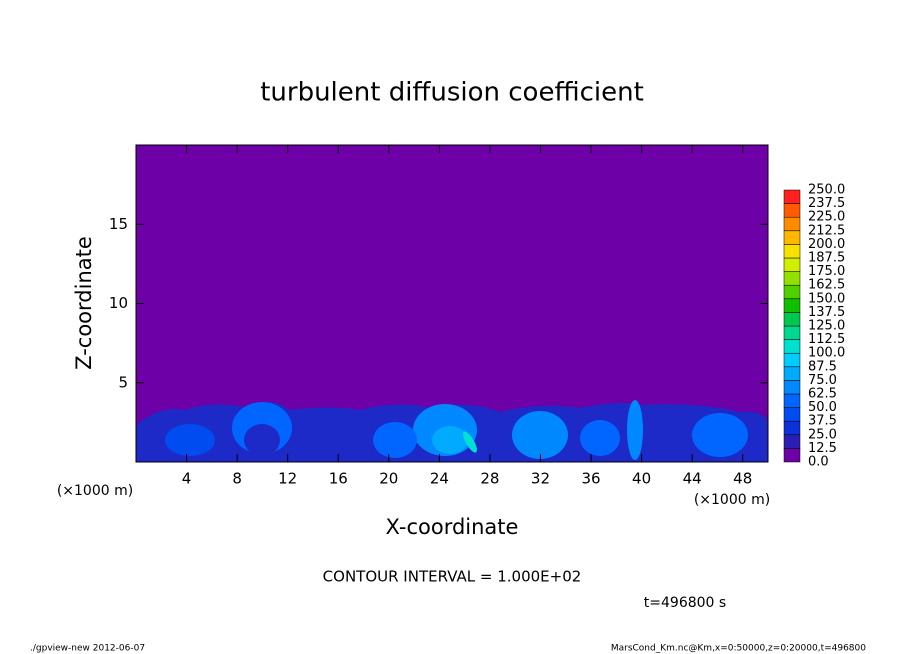 The width and height of the screenshot is (904, 654). Describe the element at coordinates (822, 394) in the screenshot. I see `colorbar-label: 62.5` at that location.